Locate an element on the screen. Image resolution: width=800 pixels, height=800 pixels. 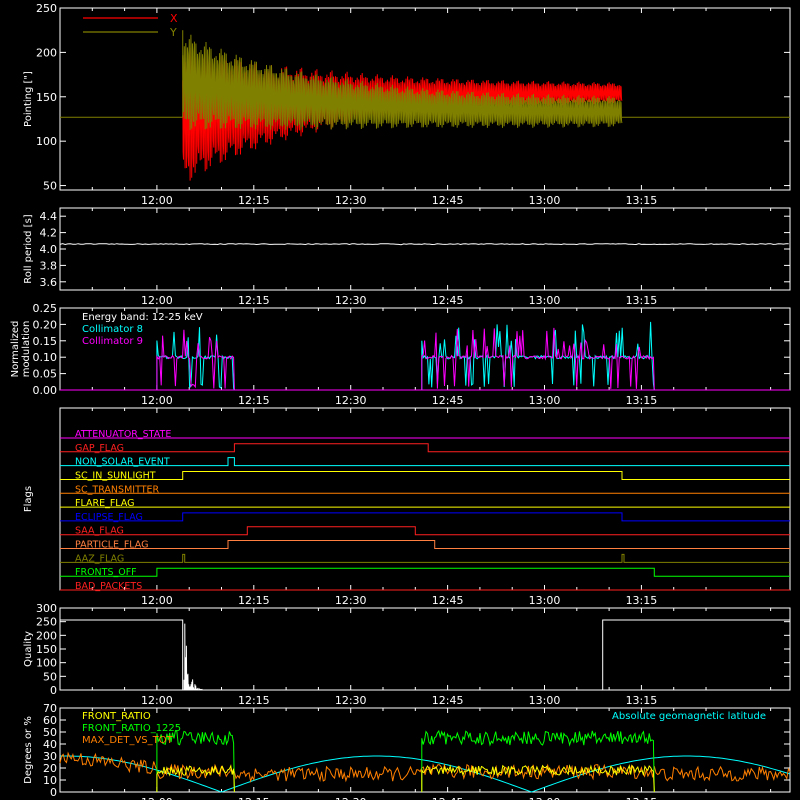
y-tick-label: 60 is located at coordinates (50, 720).